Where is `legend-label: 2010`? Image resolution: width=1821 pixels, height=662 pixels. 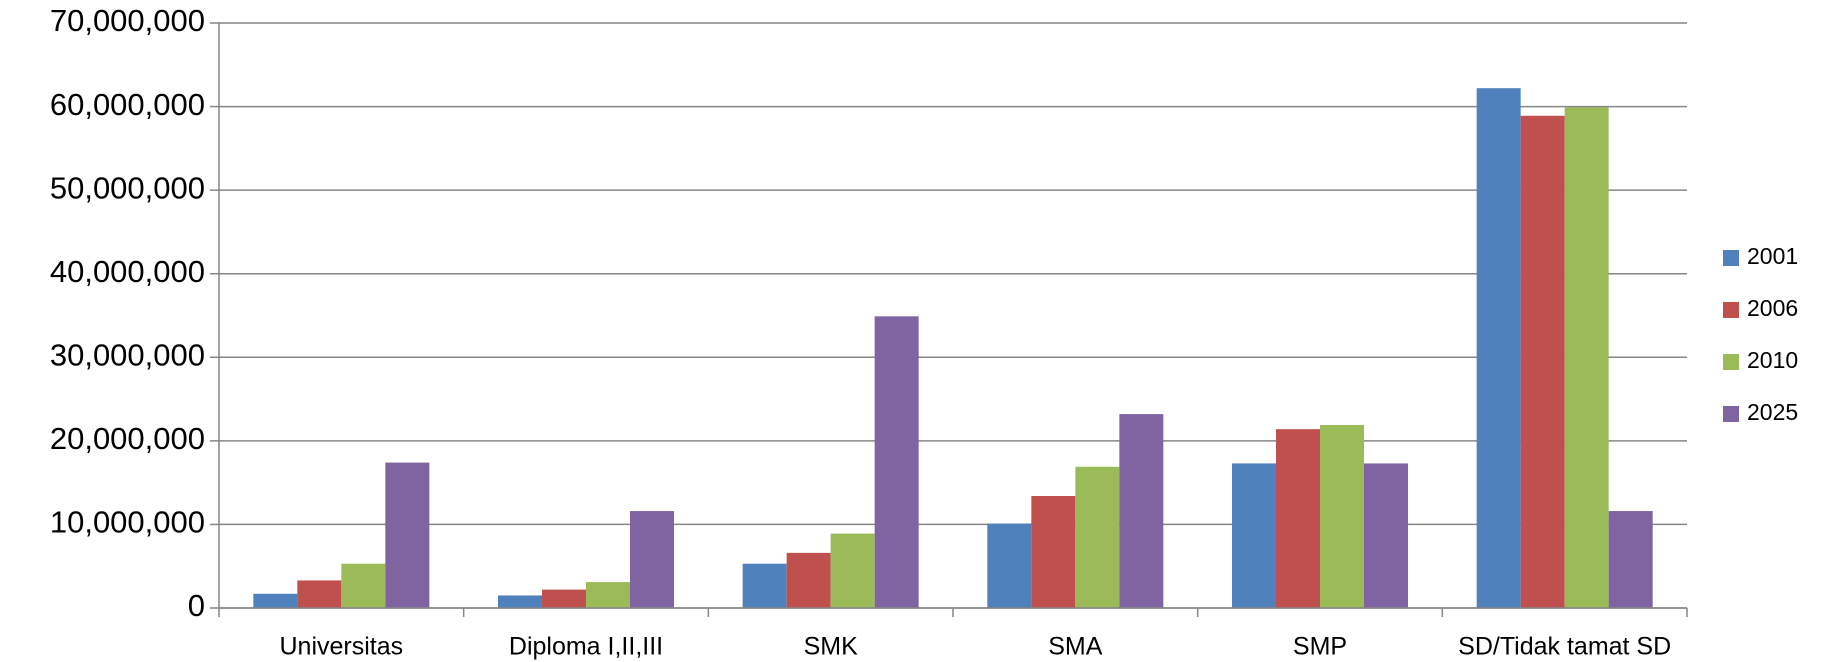 legend-label: 2010 is located at coordinates (1772, 360).